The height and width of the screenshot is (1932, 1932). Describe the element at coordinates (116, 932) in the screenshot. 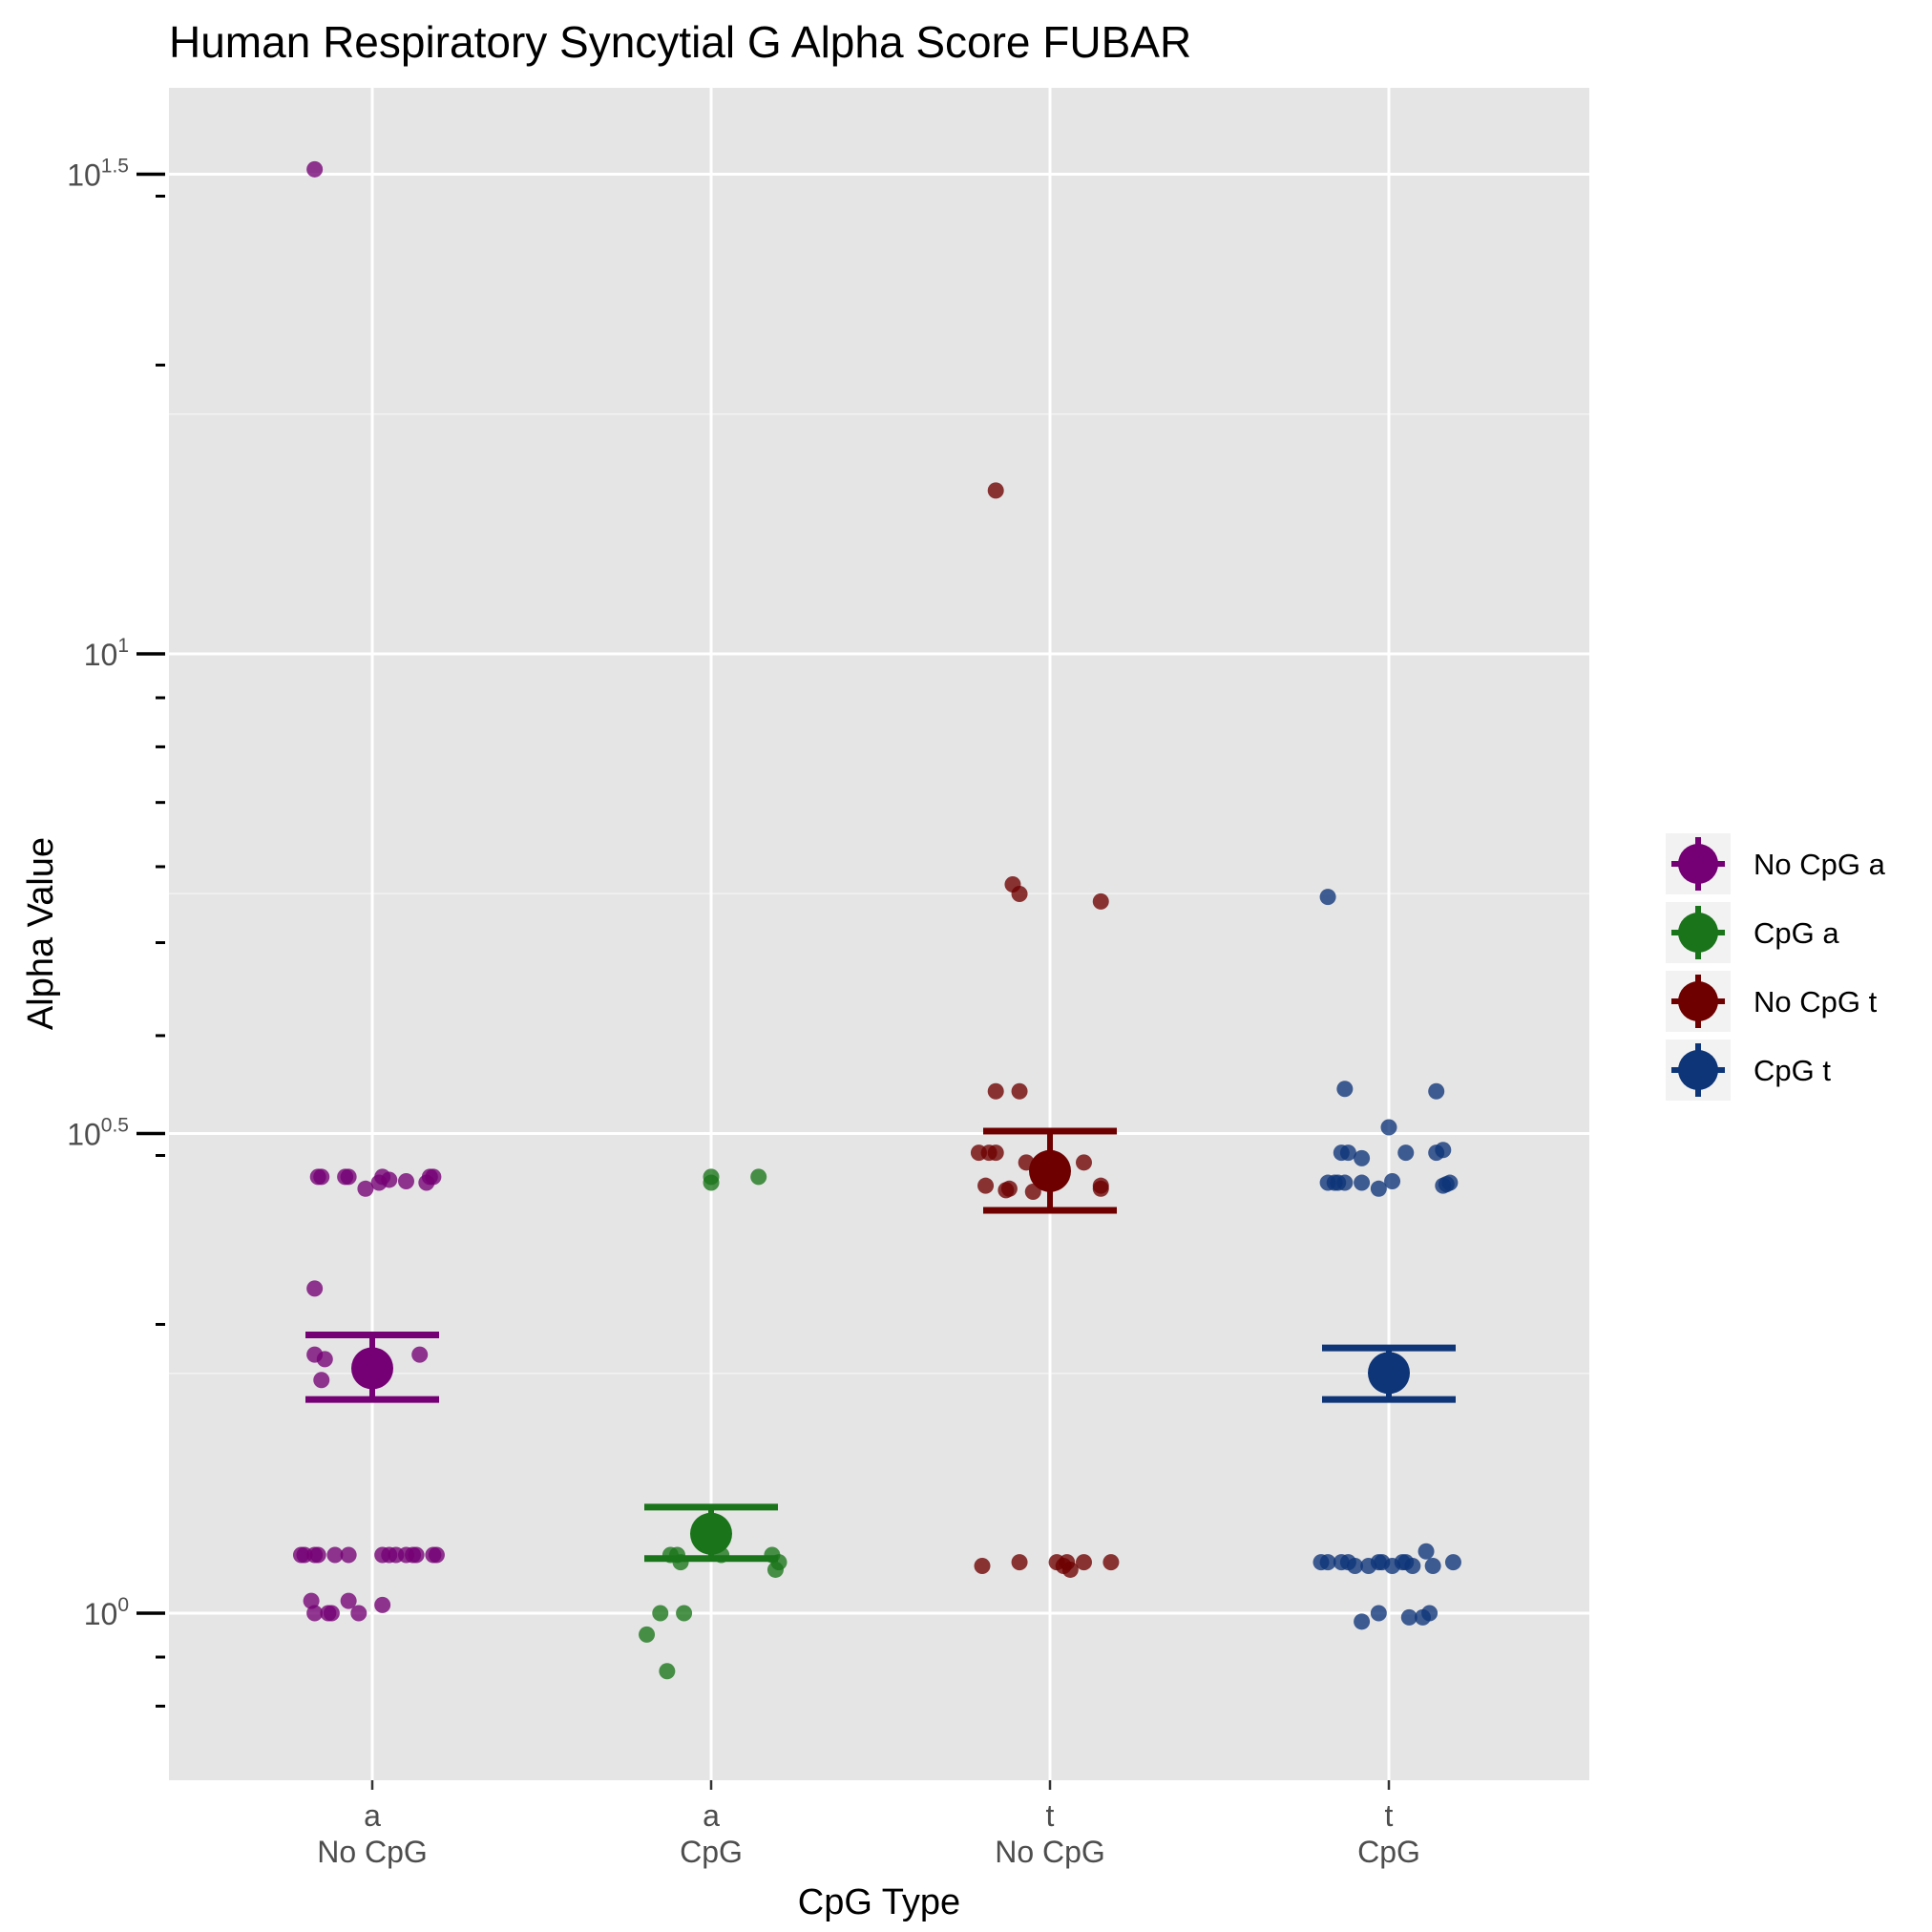

I see `y-axis: 100 100.5 10¹ 101.5` at that location.